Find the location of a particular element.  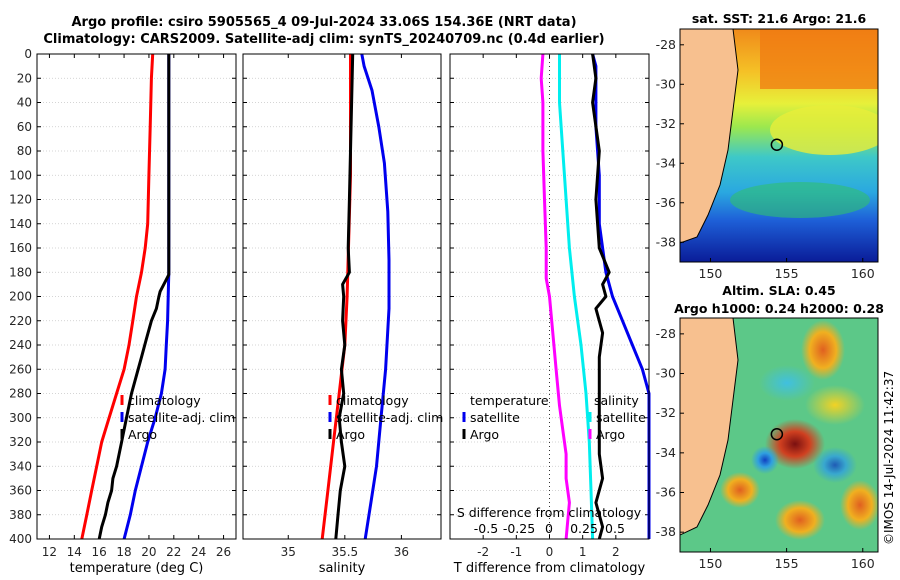

sst-map is located at coordinates (779, 145).